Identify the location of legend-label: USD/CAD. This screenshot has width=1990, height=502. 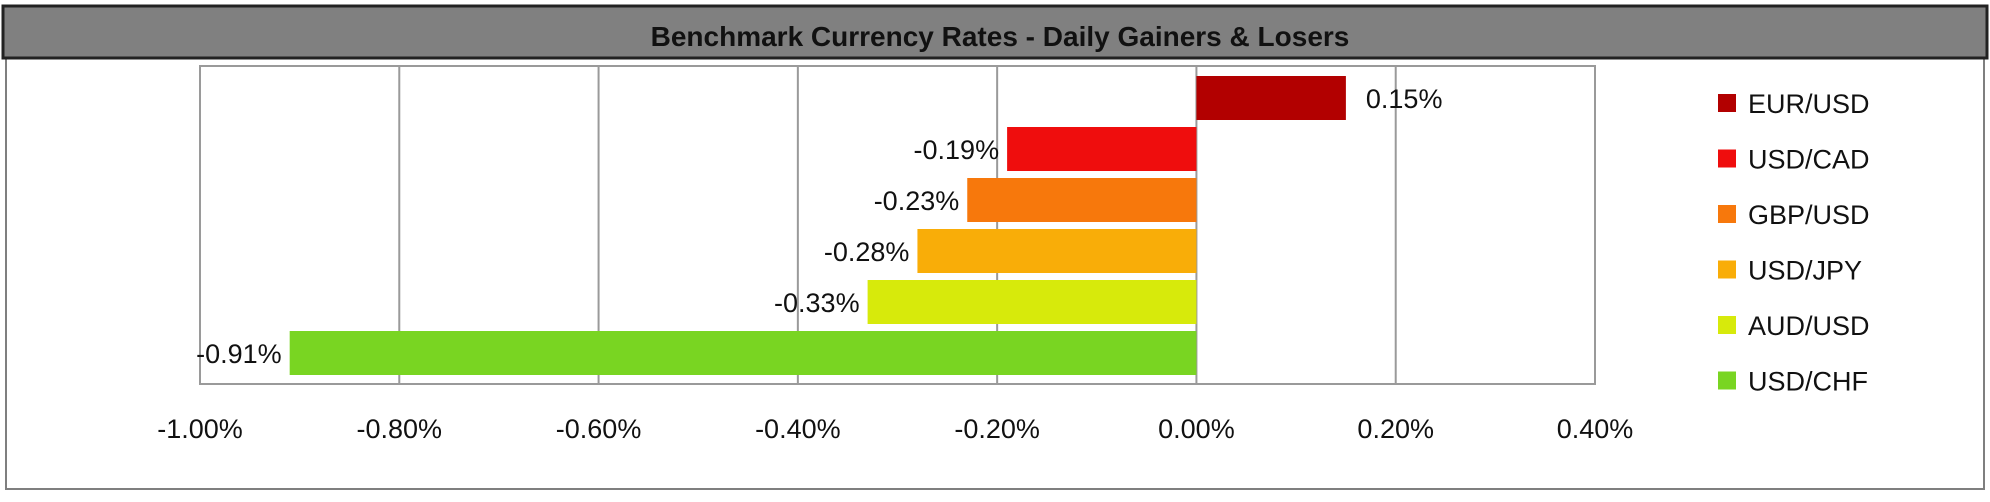
(1809, 160).